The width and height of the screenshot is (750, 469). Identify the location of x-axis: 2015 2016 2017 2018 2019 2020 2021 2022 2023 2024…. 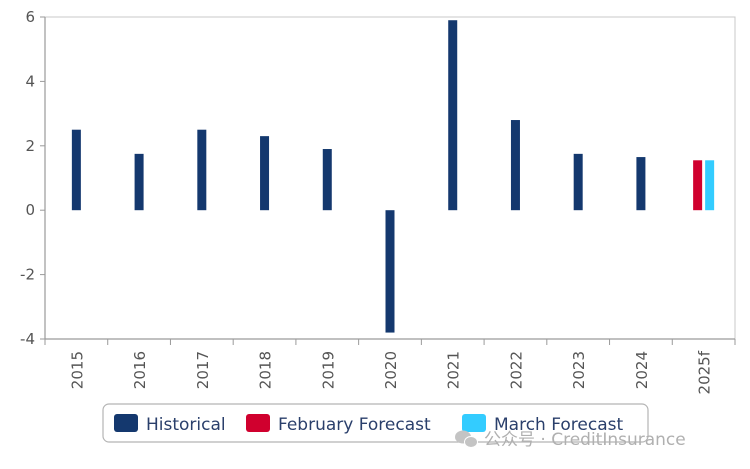
(390, 366).